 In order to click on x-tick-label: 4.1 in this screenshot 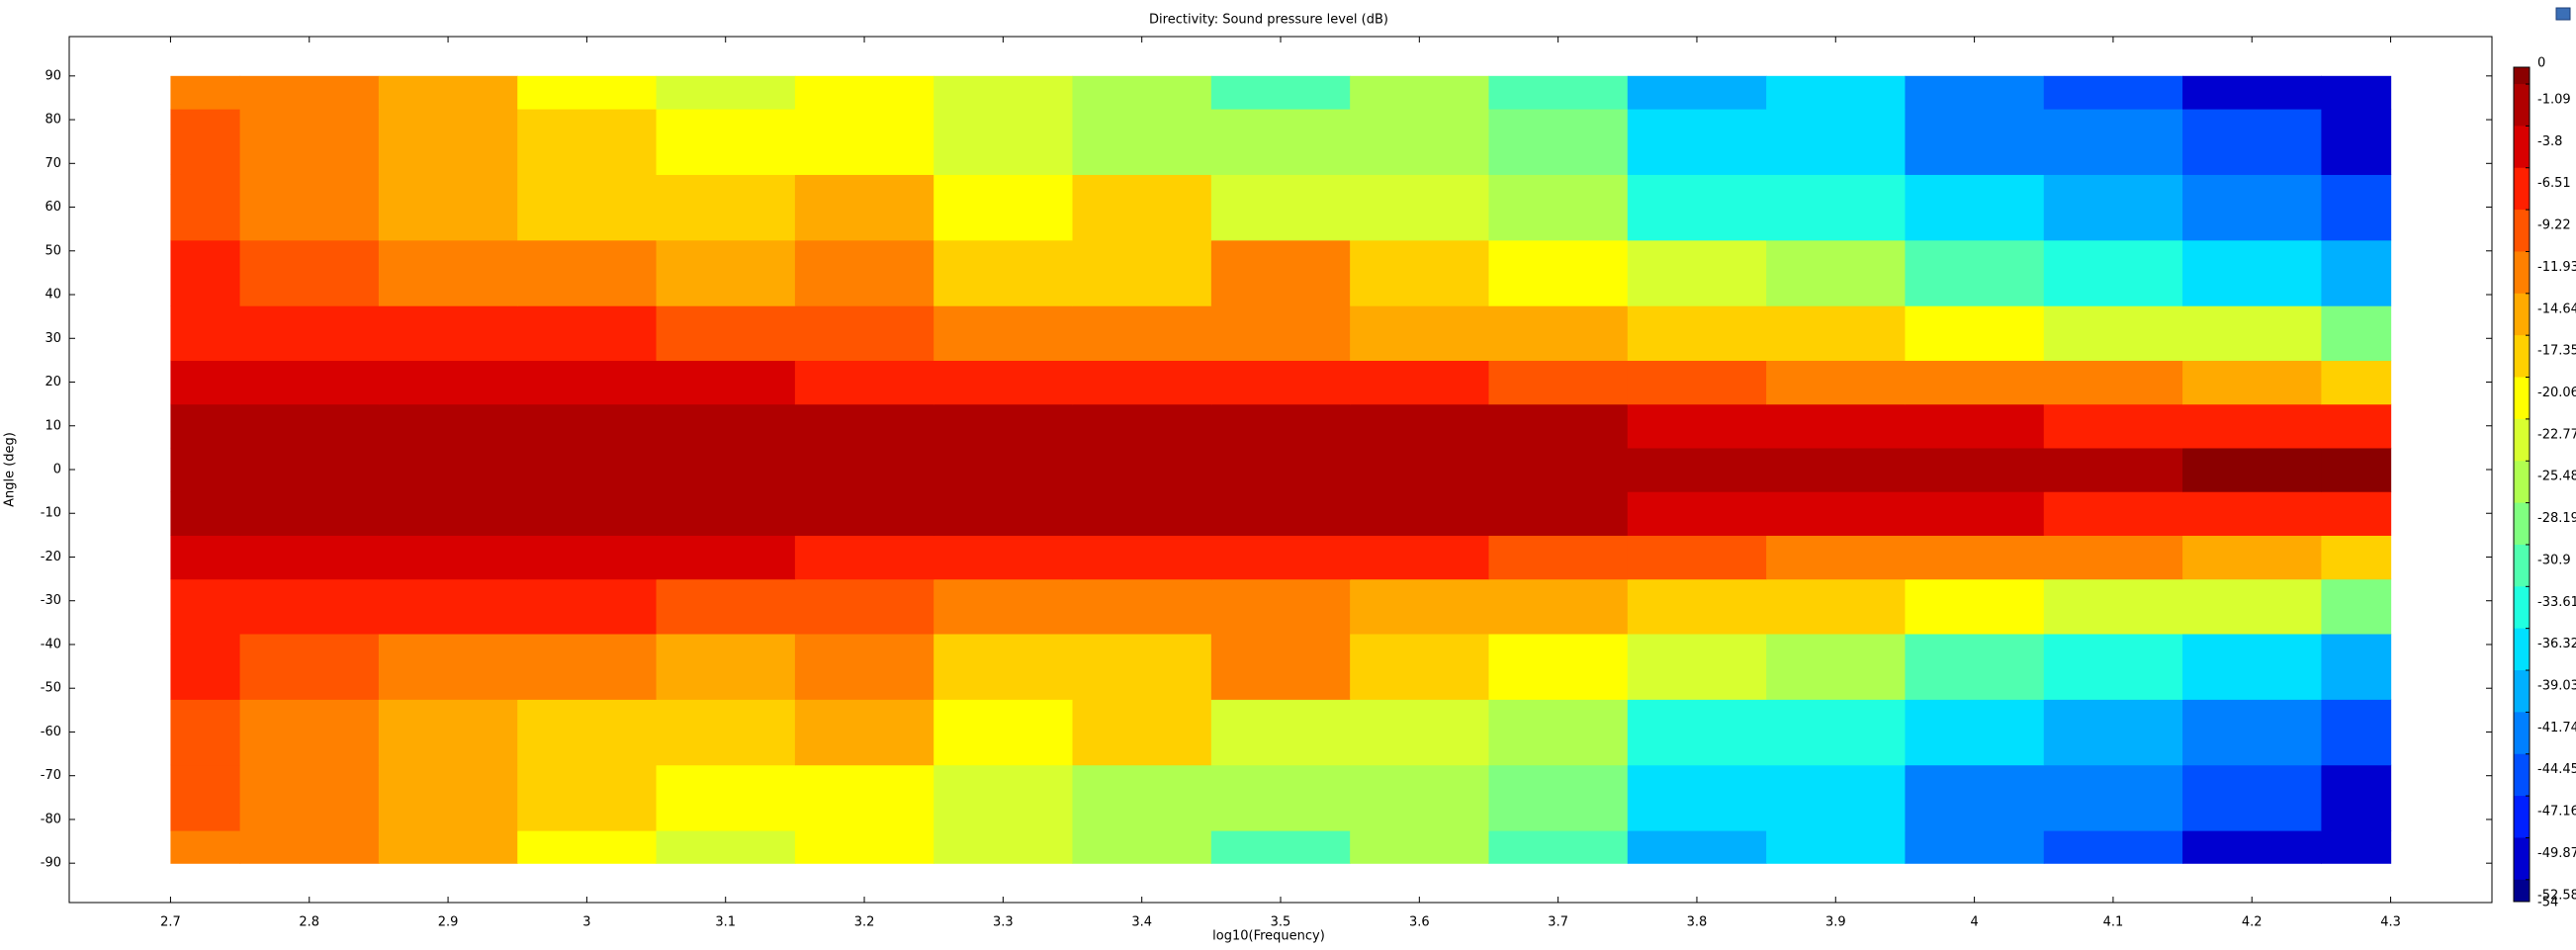, I will do `click(2113, 923)`.